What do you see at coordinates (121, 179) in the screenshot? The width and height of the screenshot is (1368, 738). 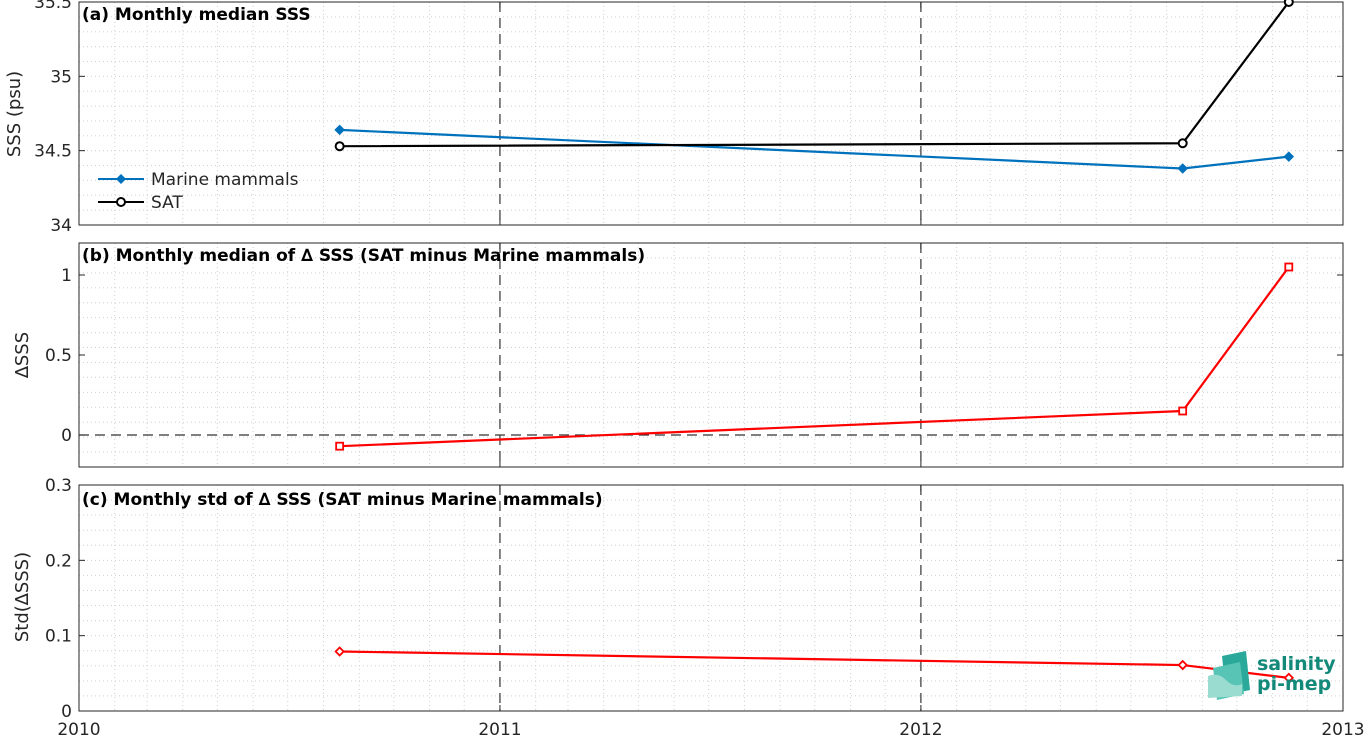 I see `legend-marine-mammals-marker` at bounding box center [121, 179].